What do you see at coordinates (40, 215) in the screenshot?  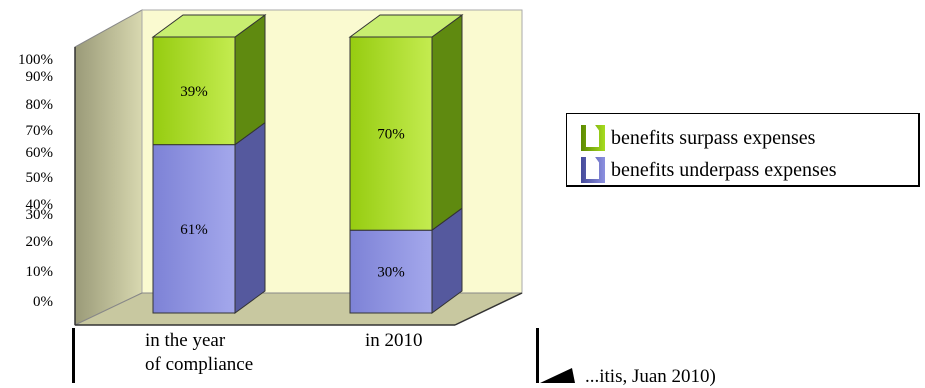 I see `y-tick-label: 30%` at bounding box center [40, 215].